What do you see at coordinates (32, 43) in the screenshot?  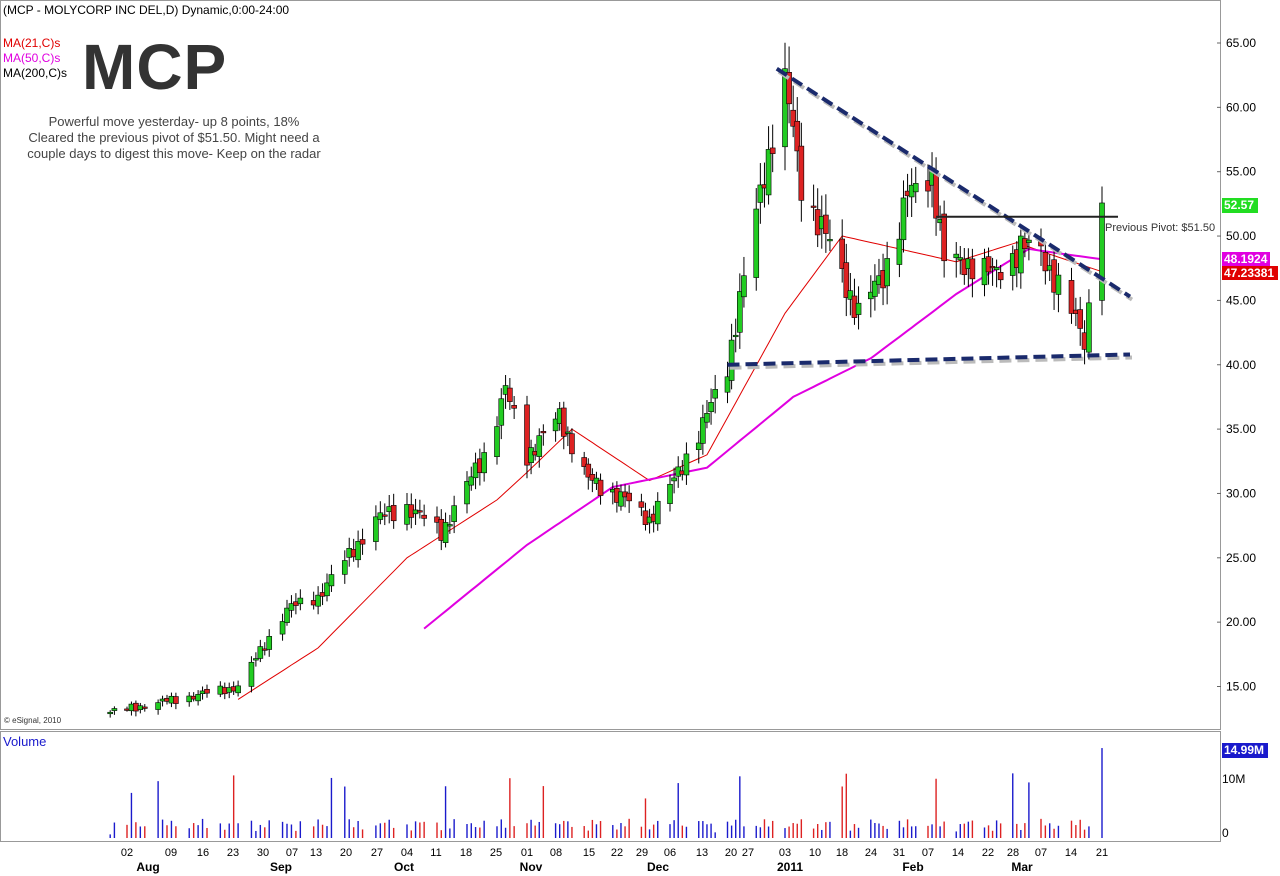 I see `ma21-label: MA(21,C)s` at bounding box center [32, 43].